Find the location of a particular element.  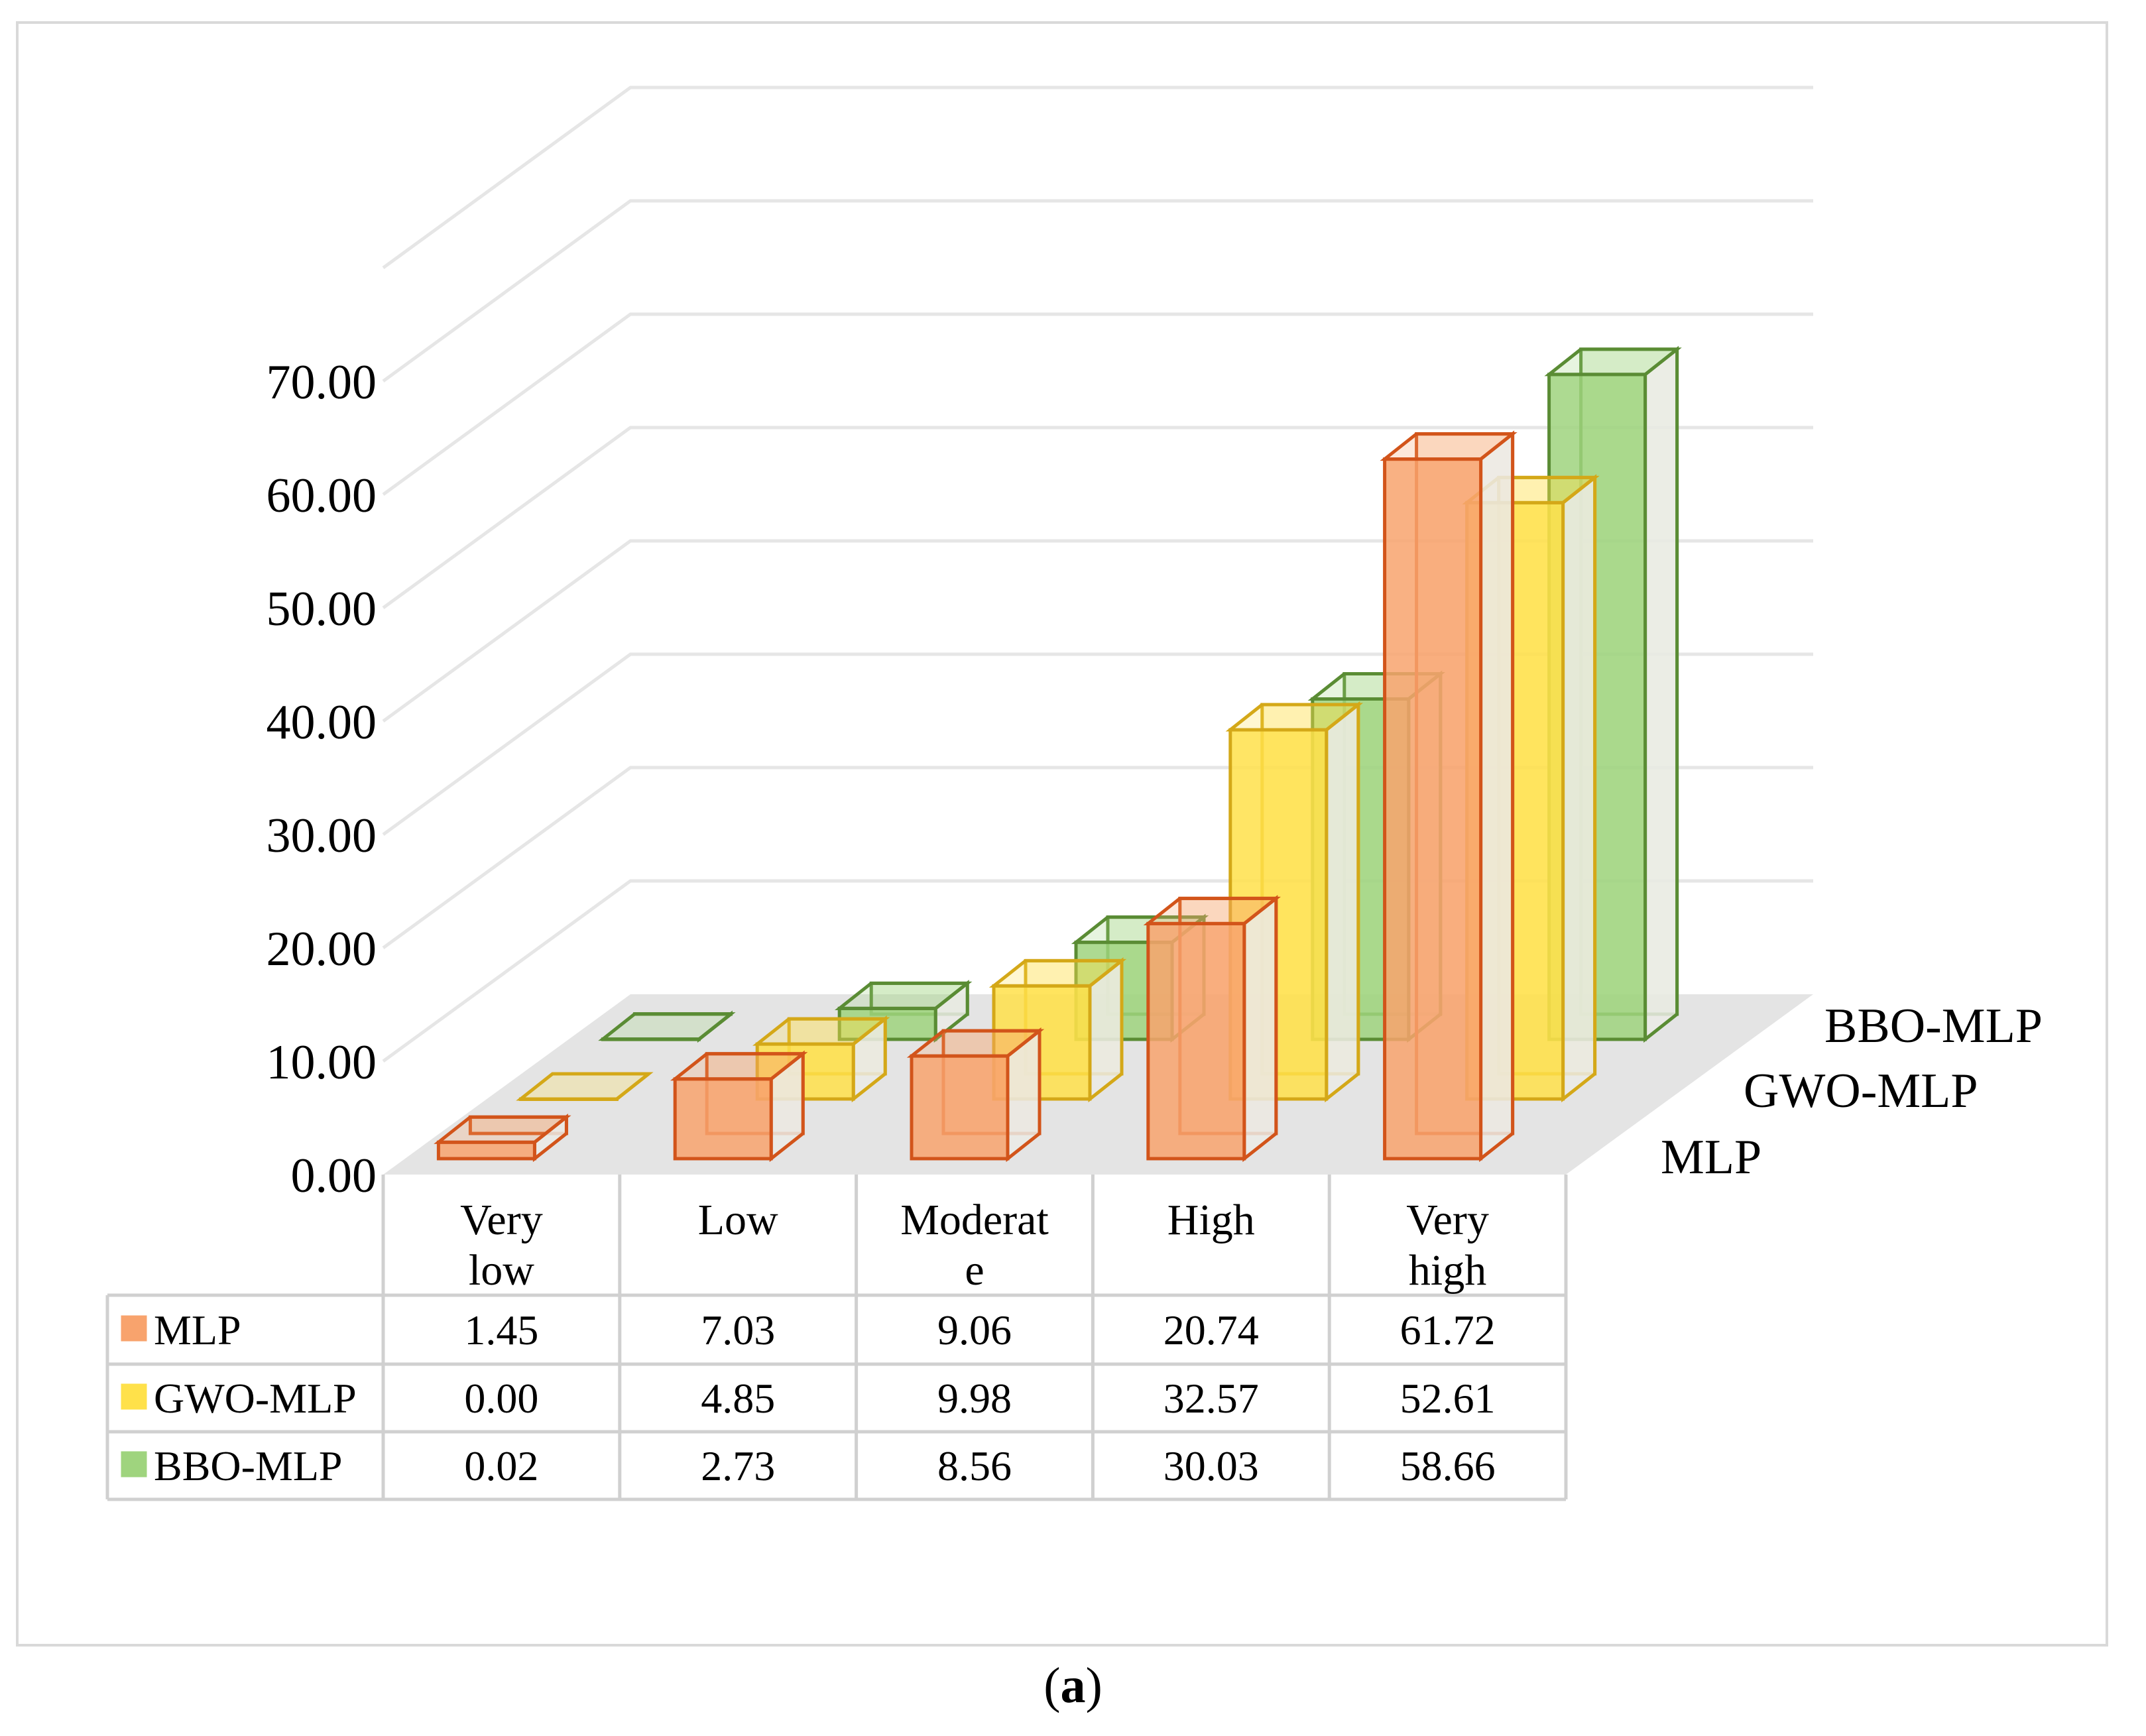

y-tick-label: 60.00 is located at coordinates (322, 496).